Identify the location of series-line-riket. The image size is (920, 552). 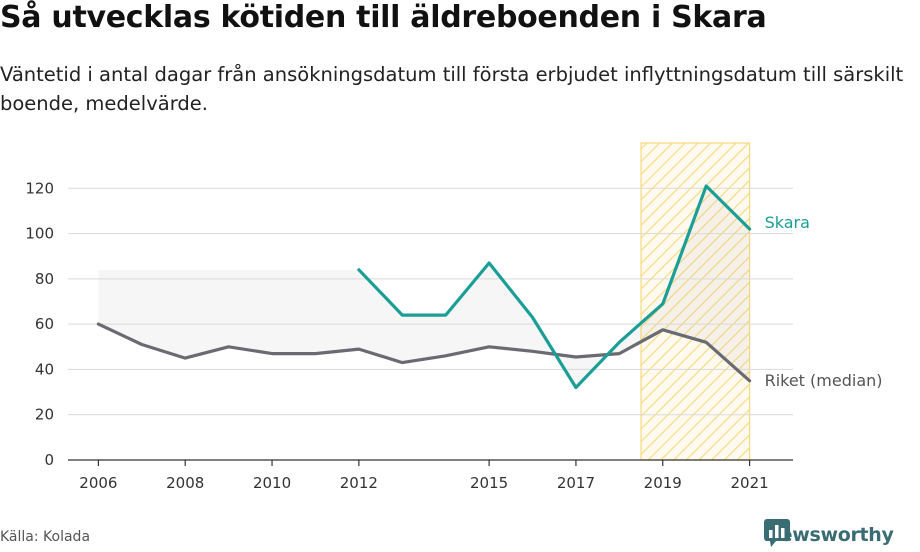
(424, 352).